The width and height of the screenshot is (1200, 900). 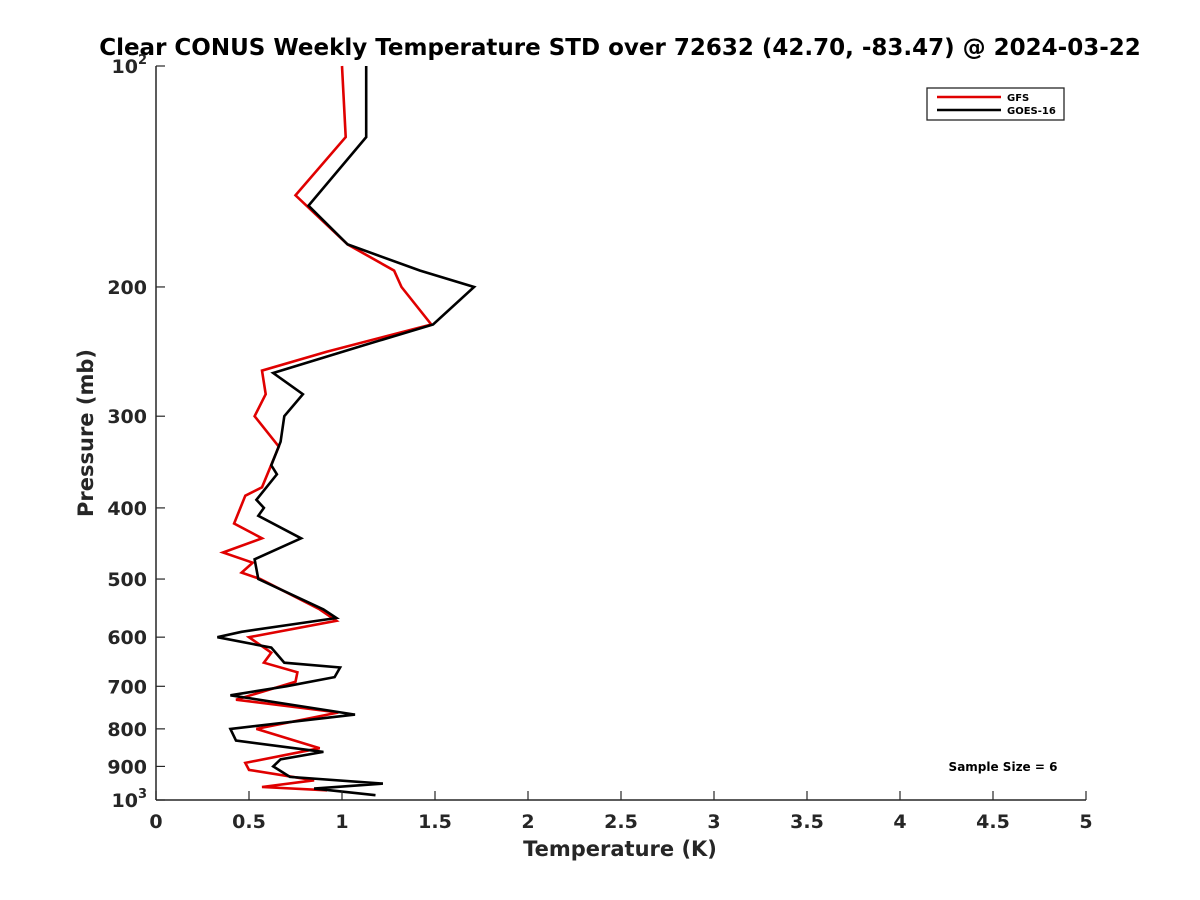 I want to click on y-tick-label: 900, so click(x=127, y=767).